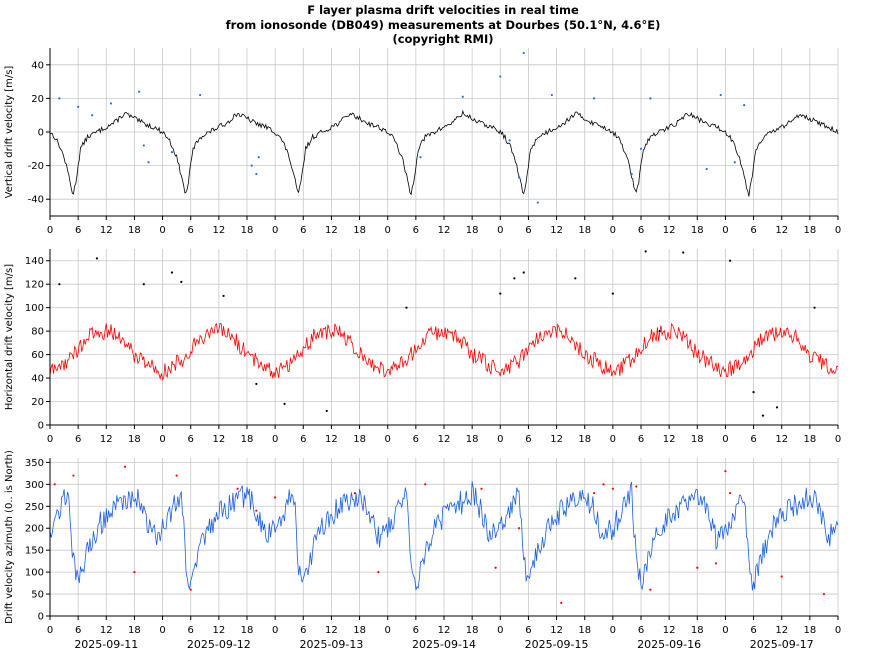 The image size is (886, 664). Describe the element at coordinates (34, 261) in the screenshot. I see `horizontal-drift-y-tick-label: 140` at that location.